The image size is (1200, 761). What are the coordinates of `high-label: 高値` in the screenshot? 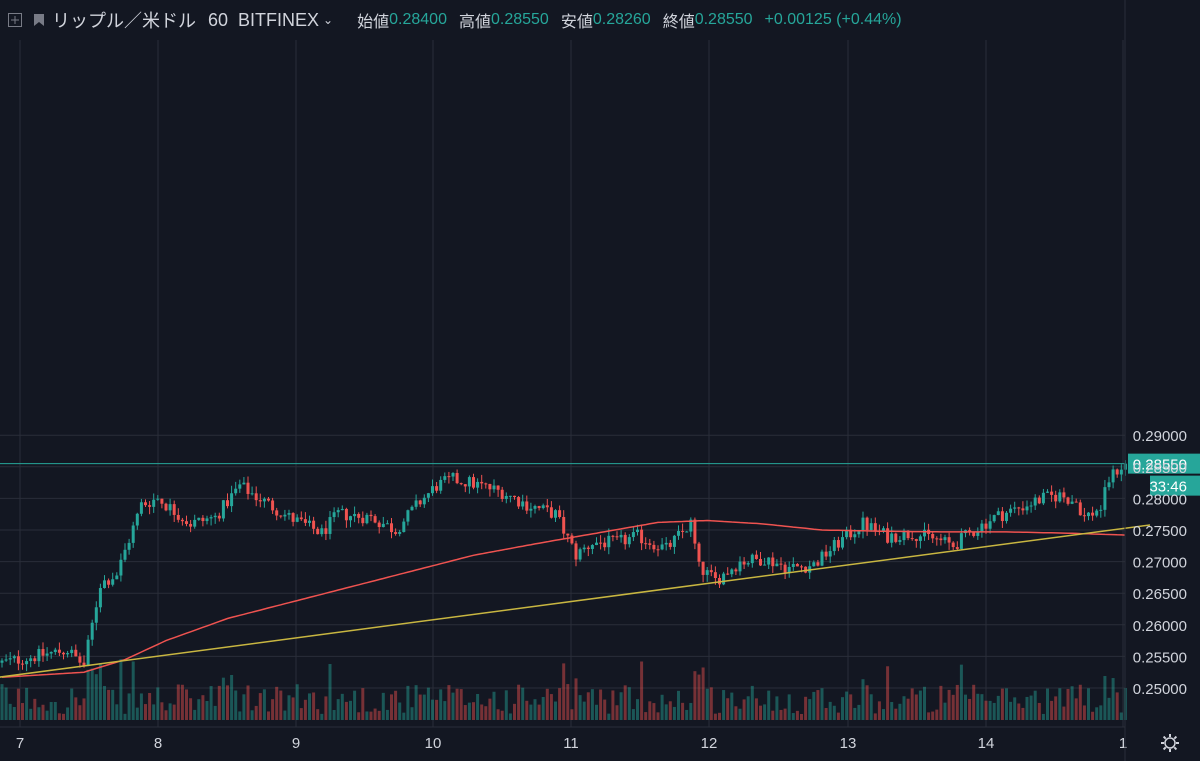 It's located at (474, 22).